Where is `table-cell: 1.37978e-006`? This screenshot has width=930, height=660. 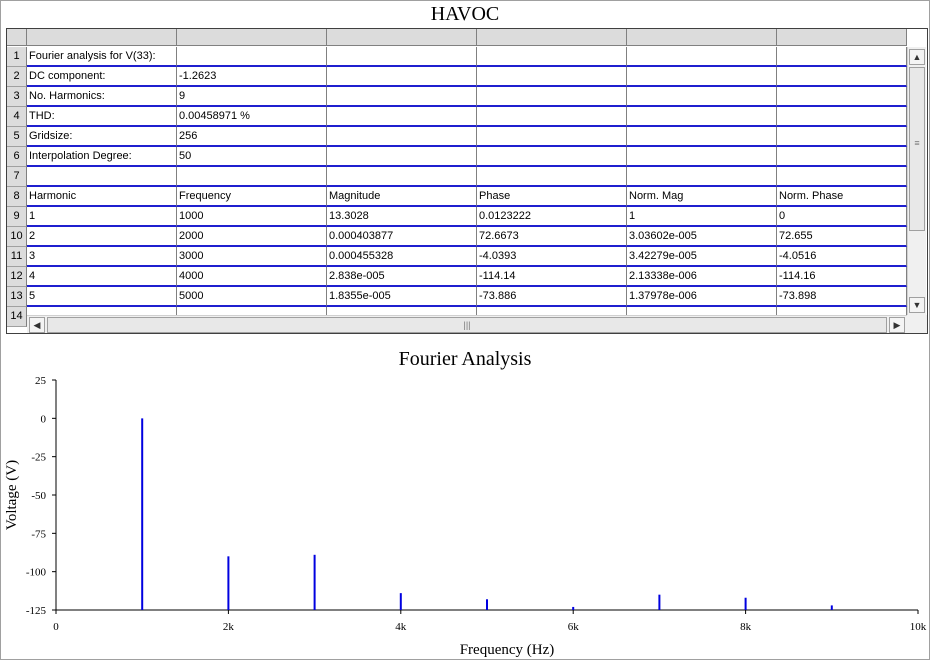
table-cell: 1.37978e-006 is located at coordinates (702, 297).